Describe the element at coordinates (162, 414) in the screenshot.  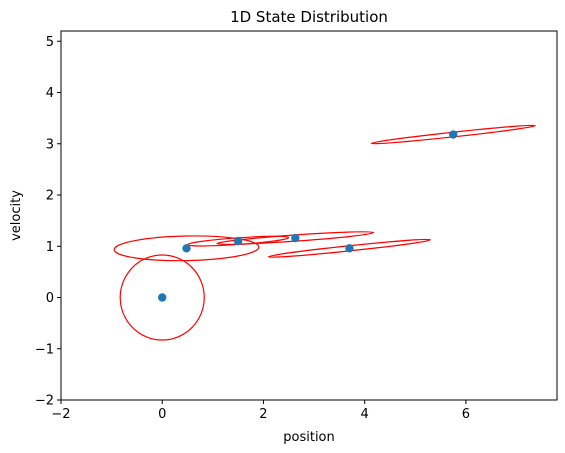
I see `x-tick-label: 0` at that location.